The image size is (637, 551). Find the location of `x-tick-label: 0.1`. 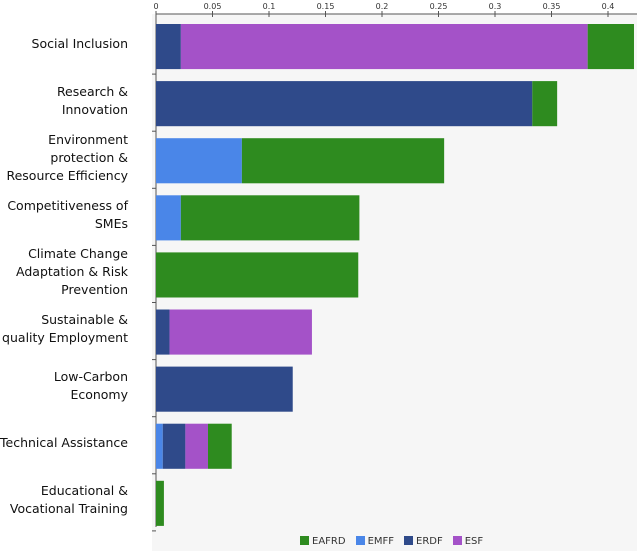

x-tick-label: 0.1 is located at coordinates (269, 6).